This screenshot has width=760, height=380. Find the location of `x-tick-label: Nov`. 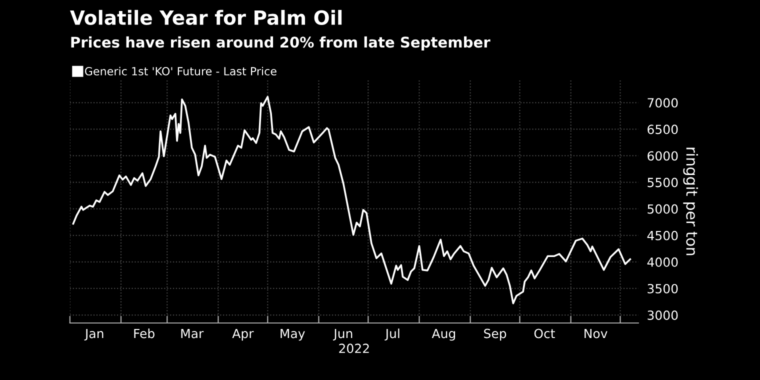

x-tick-label: Nov is located at coordinates (596, 333).